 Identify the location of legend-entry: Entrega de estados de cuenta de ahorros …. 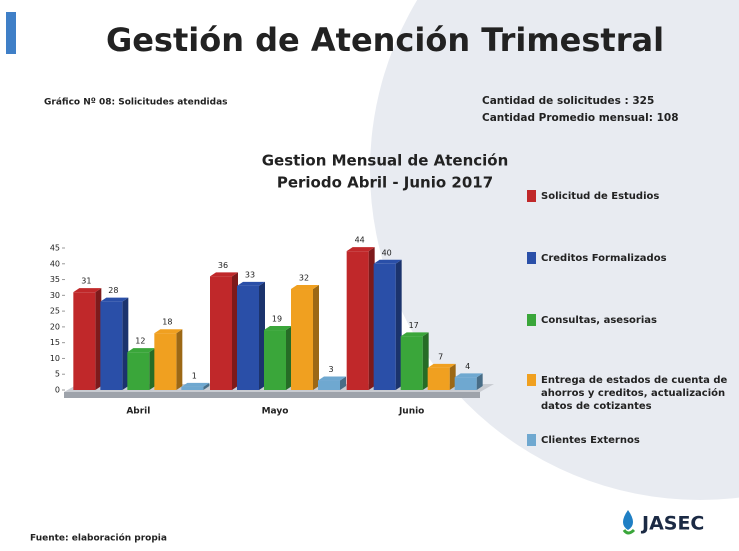
(629, 393).